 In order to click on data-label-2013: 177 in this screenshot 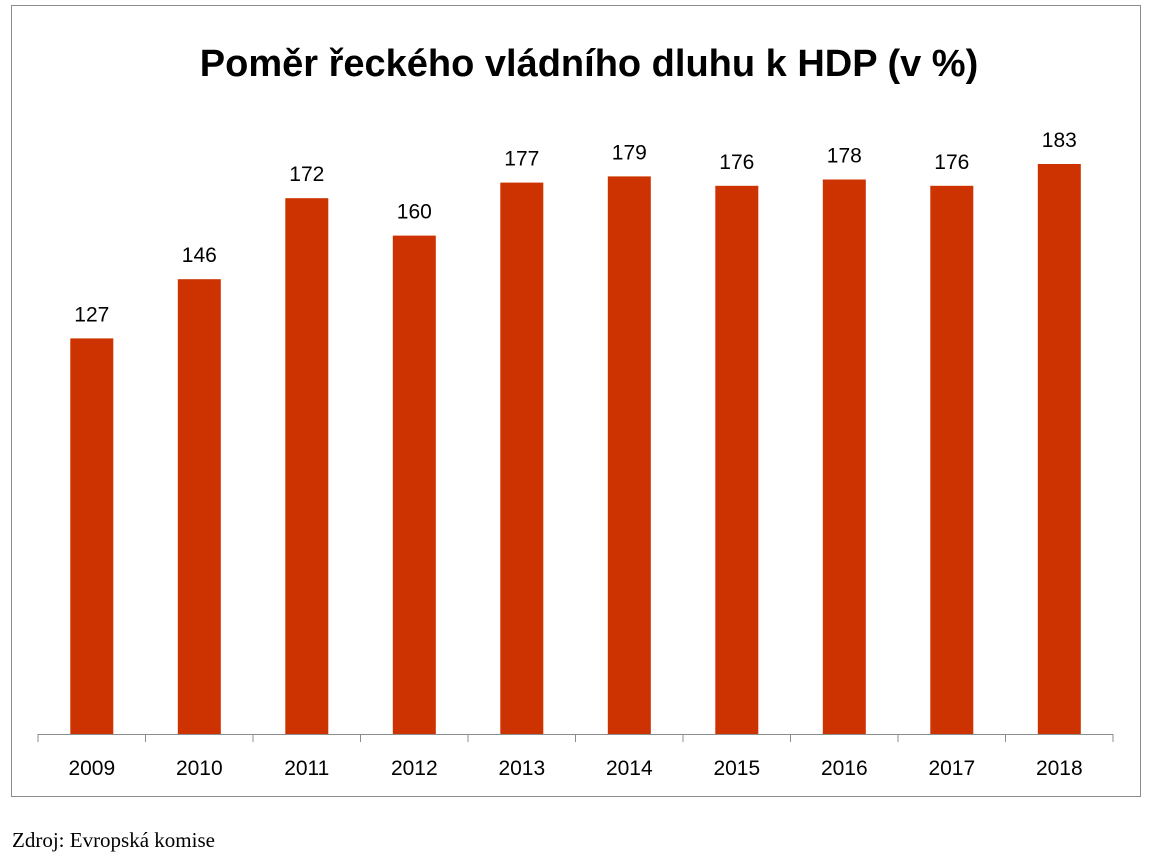, I will do `click(521, 159)`.